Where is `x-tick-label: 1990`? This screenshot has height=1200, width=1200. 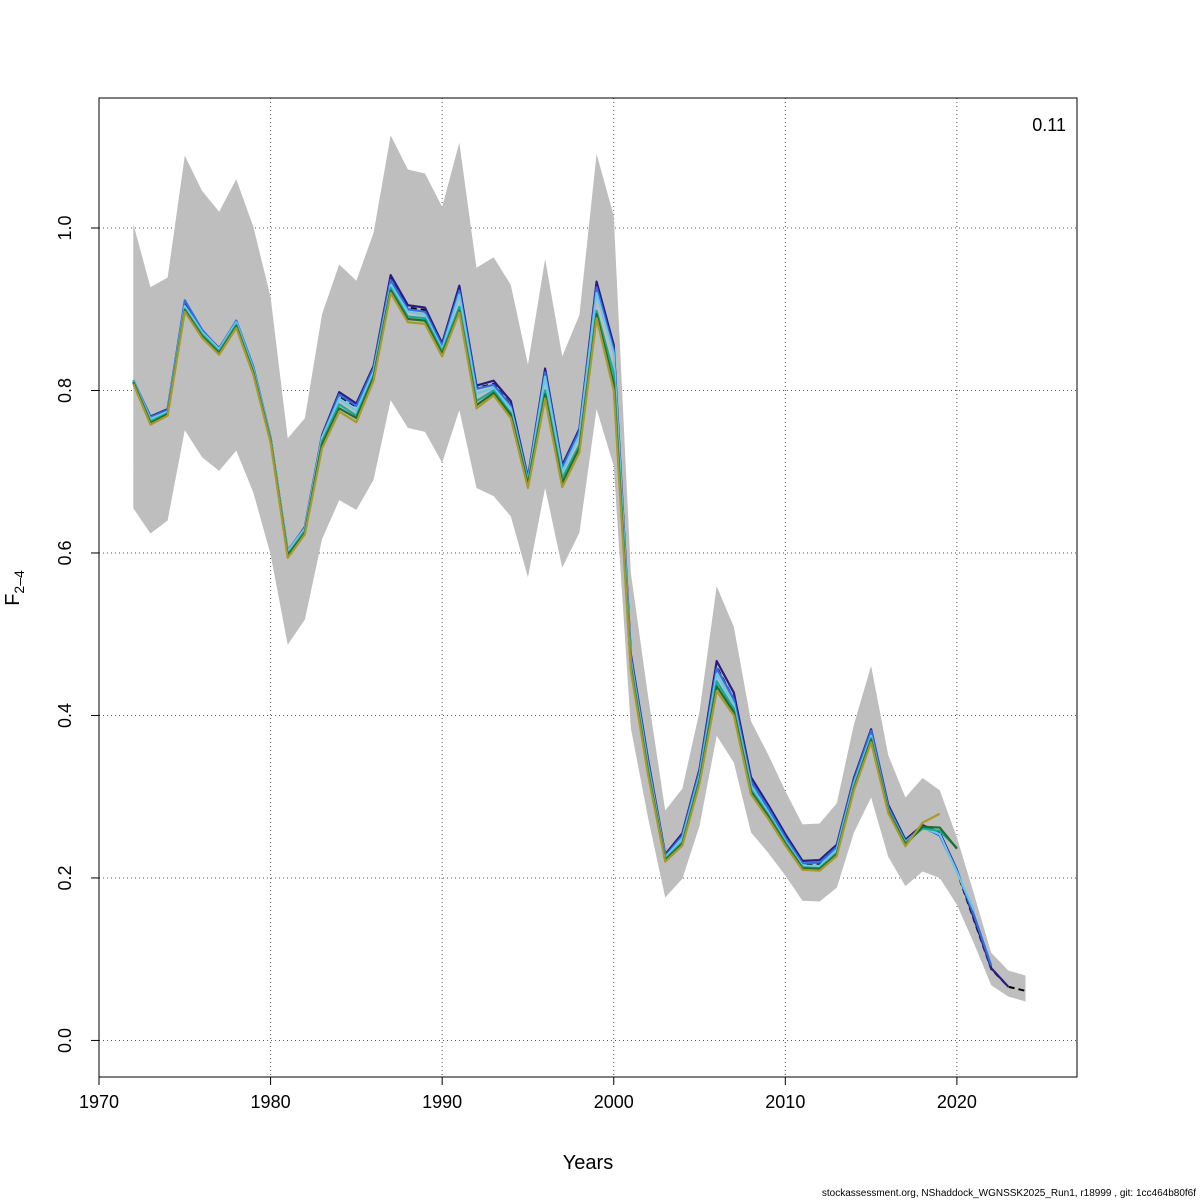 x-tick-label: 1990 is located at coordinates (442, 1102).